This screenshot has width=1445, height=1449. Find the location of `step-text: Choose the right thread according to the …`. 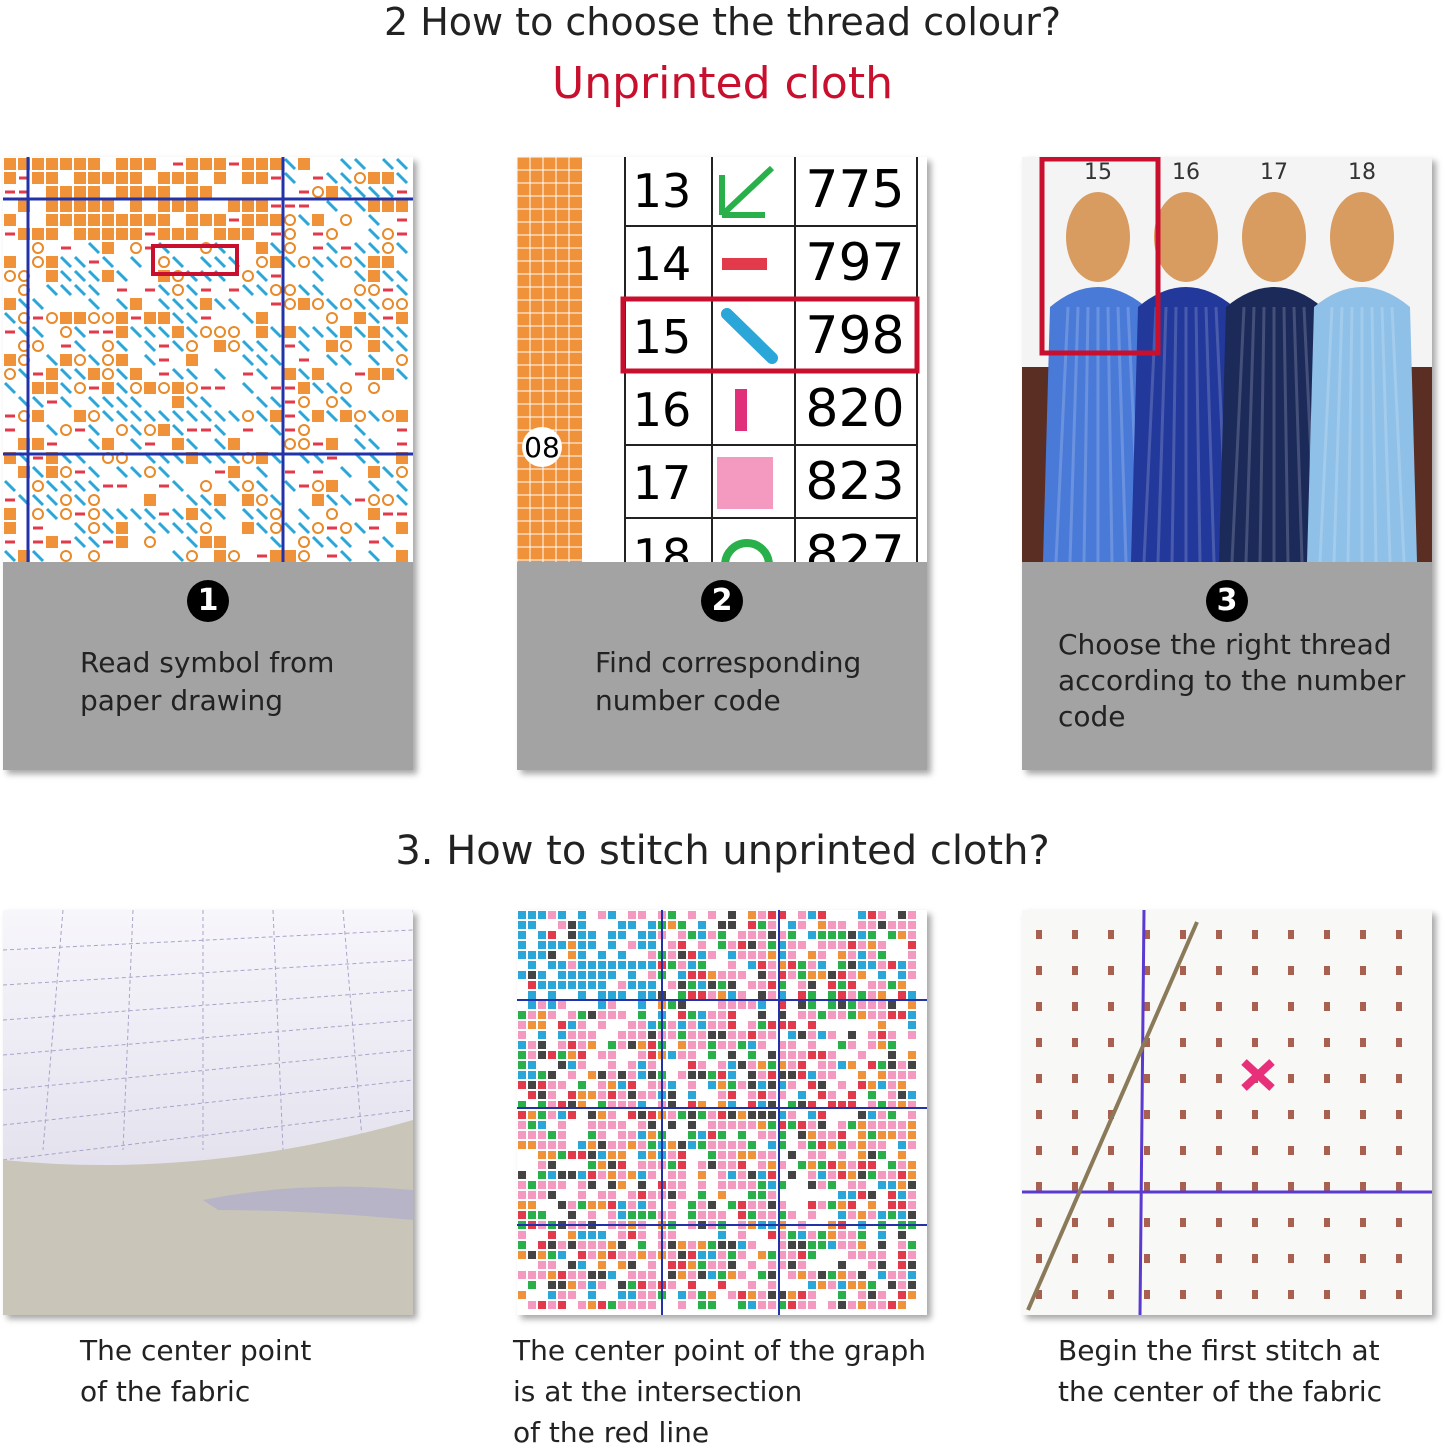

step-text: Choose the right thread according to the … is located at coordinates (1231, 681).